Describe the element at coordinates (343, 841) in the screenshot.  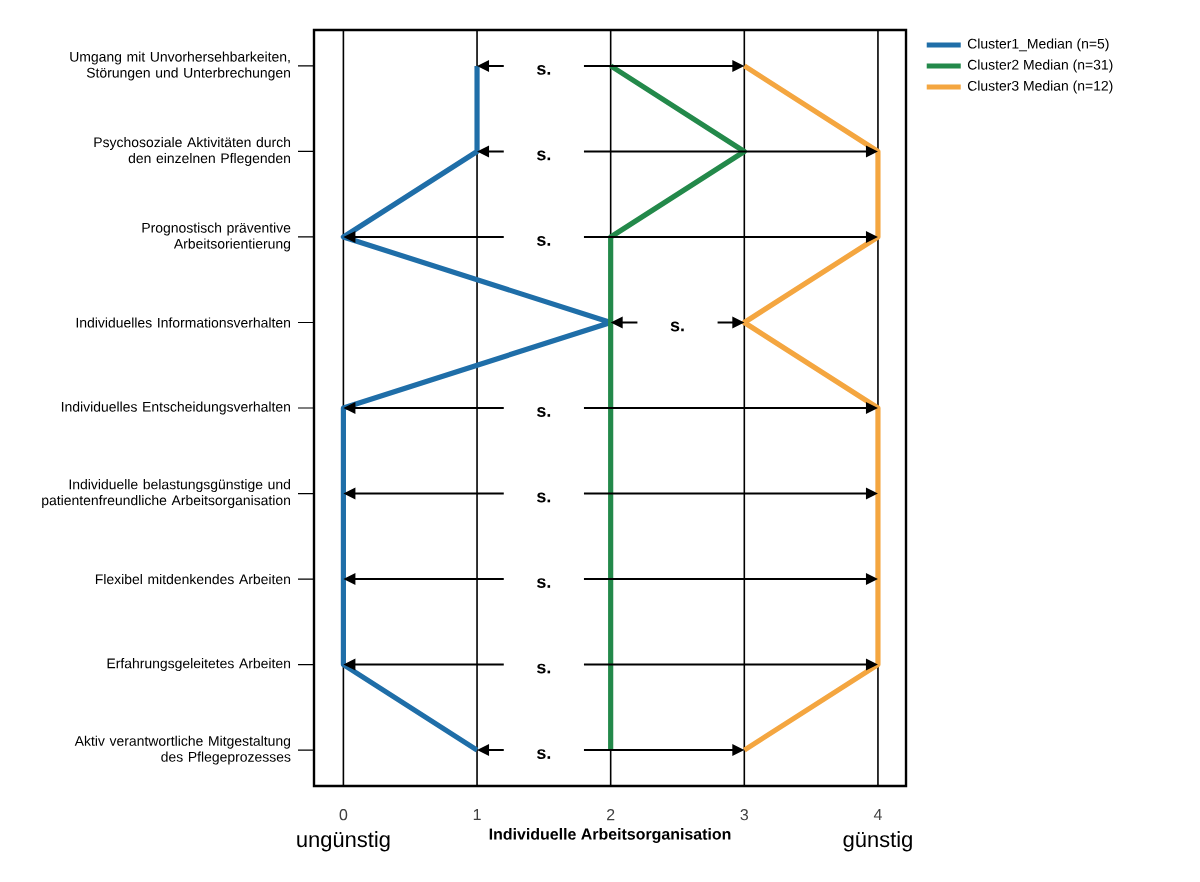
I see `text: ungünstig` at that location.